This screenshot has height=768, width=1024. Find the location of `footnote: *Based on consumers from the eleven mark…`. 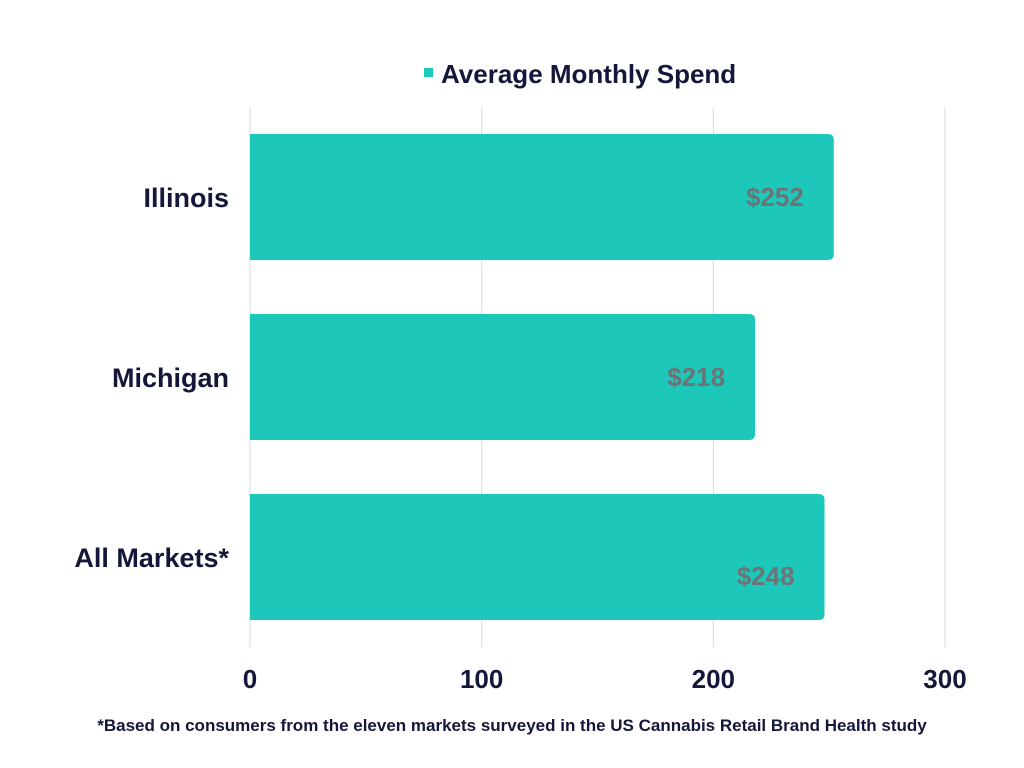

footnote: *Based on consumers from the eleven mark… is located at coordinates (512, 725).